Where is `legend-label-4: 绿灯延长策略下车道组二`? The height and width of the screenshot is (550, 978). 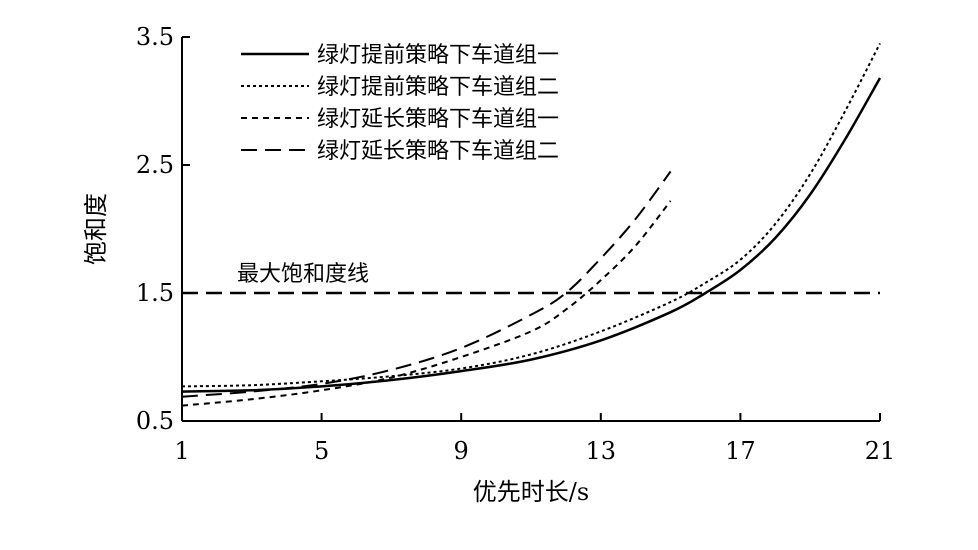
legend-label-4: 绿灯延长策略下车道组二 is located at coordinates (438, 151).